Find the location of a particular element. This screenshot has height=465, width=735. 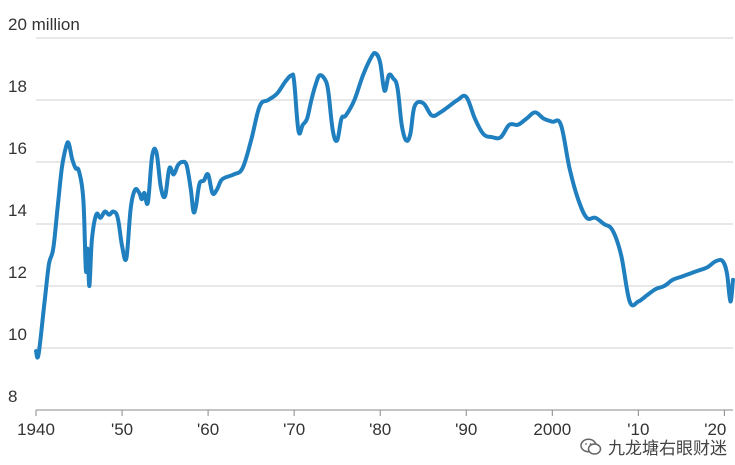

y-tick-label: 16 is located at coordinates (17, 148).